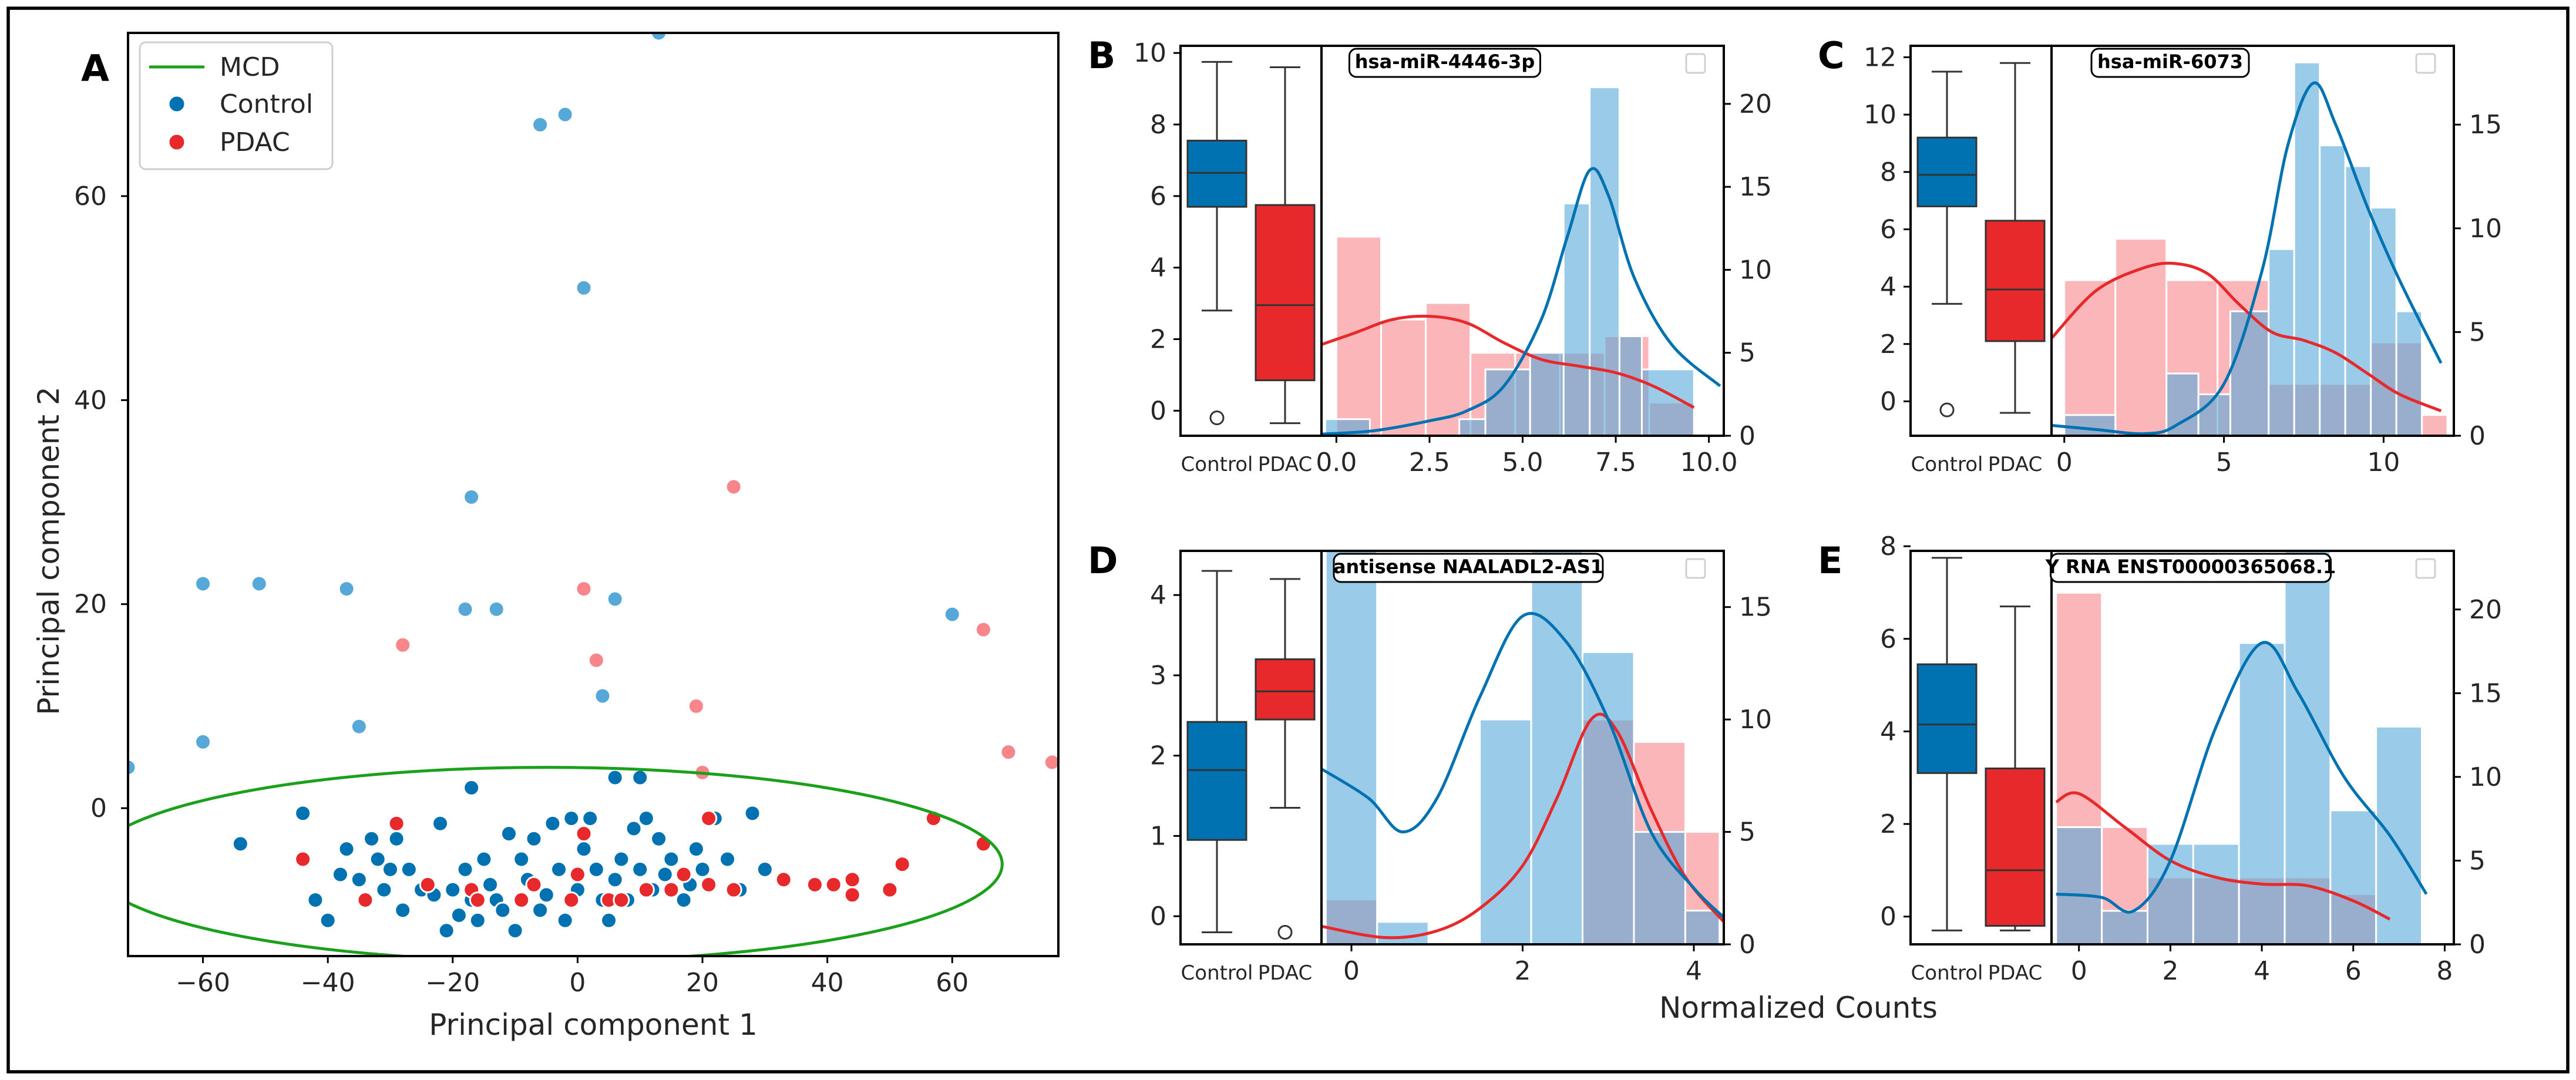 The width and height of the screenshot is (2576, 1080). Describe the element at coordinates (1747, 945) in the screenshot. I see `hist-y-tick-label: 0` at that location.